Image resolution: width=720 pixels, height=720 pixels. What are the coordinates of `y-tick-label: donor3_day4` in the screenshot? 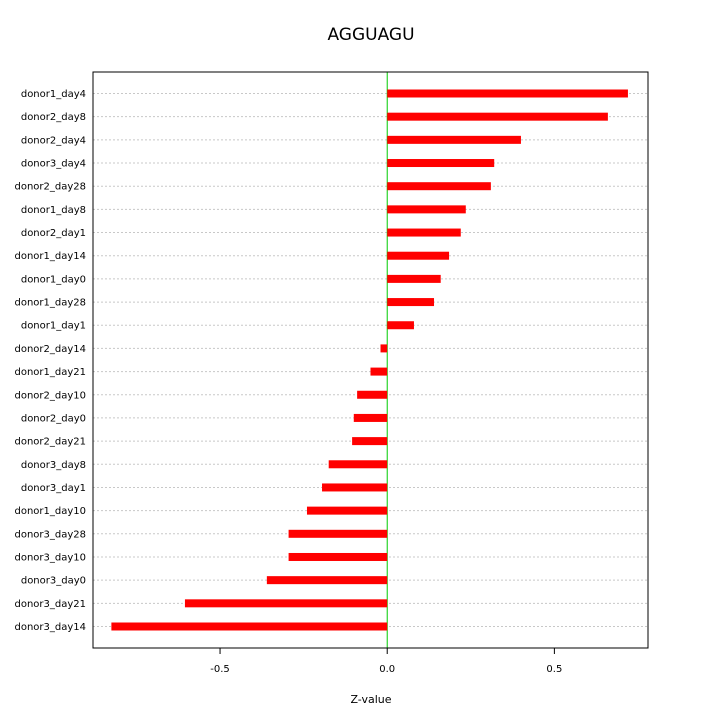 It's located at (53, 164).